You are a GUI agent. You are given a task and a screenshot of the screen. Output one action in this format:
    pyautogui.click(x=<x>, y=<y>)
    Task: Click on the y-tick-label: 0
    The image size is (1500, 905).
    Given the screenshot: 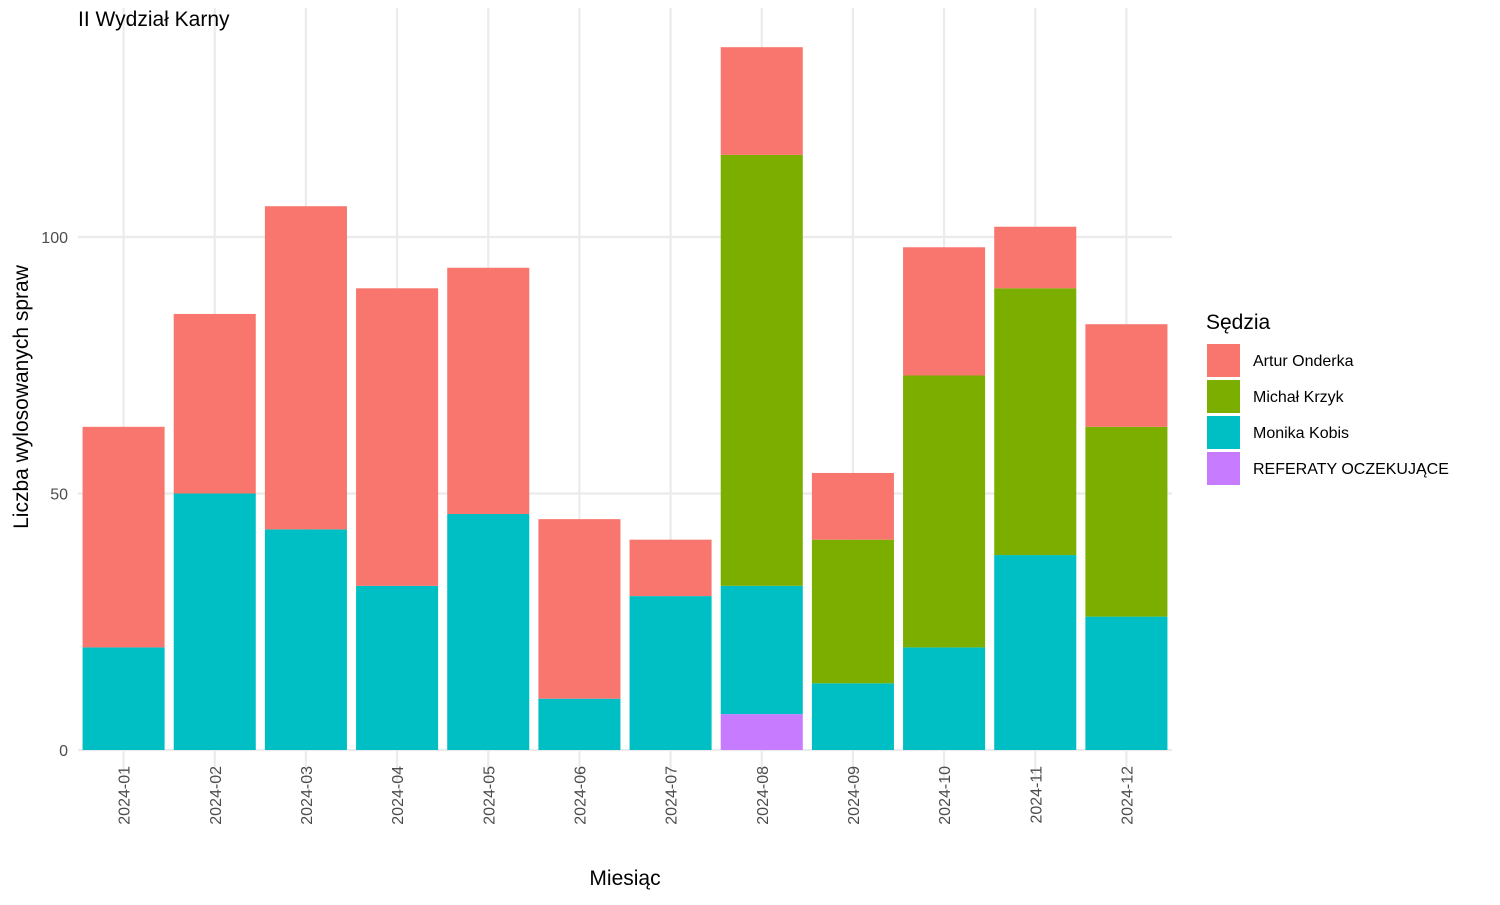 What is the action you would take?
    pyautogui.click(x=63, y=751)
    